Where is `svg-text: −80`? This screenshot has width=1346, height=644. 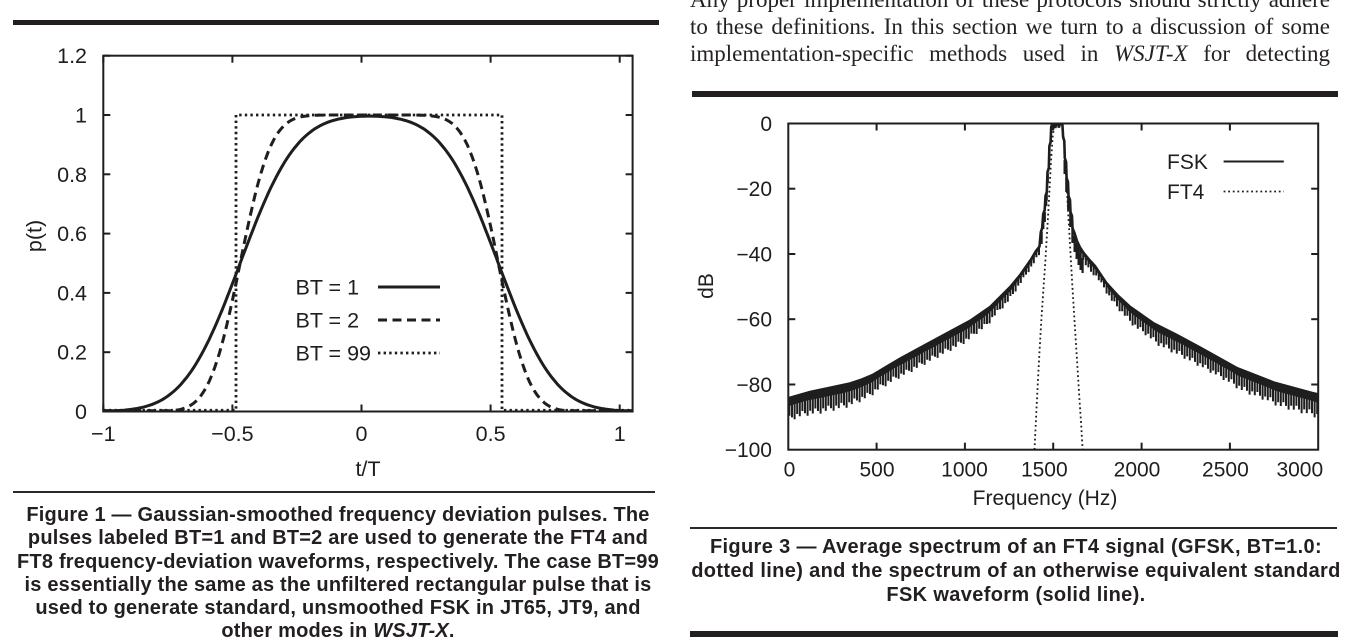
svg-text: −80 is located at coordinates (754, 385).